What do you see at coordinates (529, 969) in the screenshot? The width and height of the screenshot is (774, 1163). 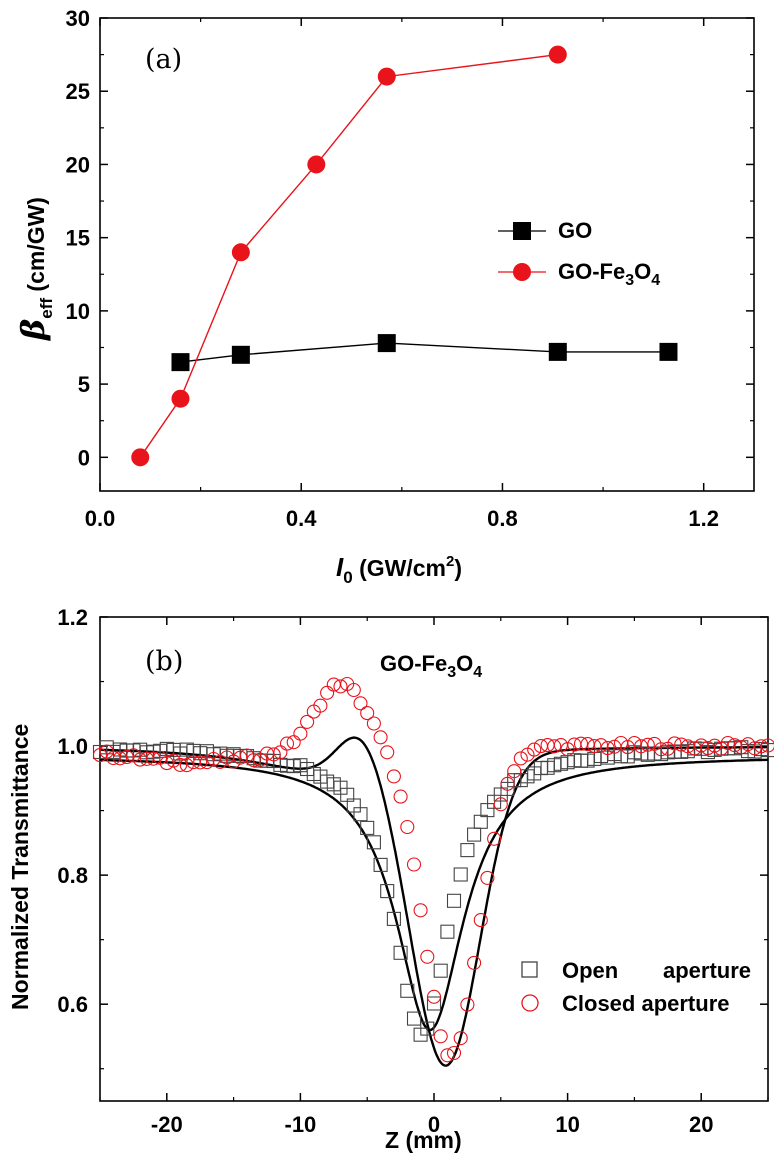 I see `legend-marker-open` at bounding box center [529, 969].